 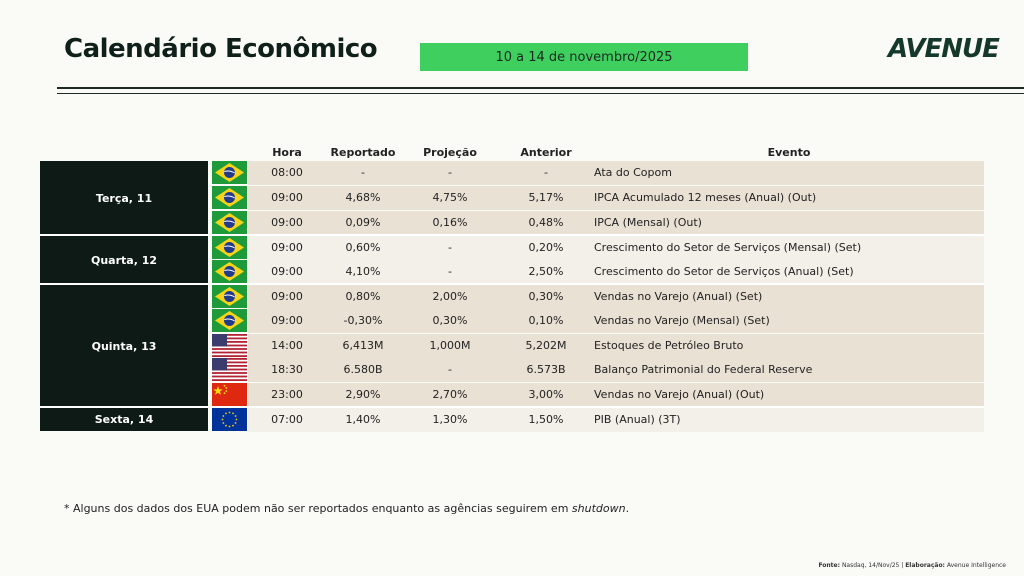 I want to click on footnote-emphasis: shutdown, so click(x=598, y=508).